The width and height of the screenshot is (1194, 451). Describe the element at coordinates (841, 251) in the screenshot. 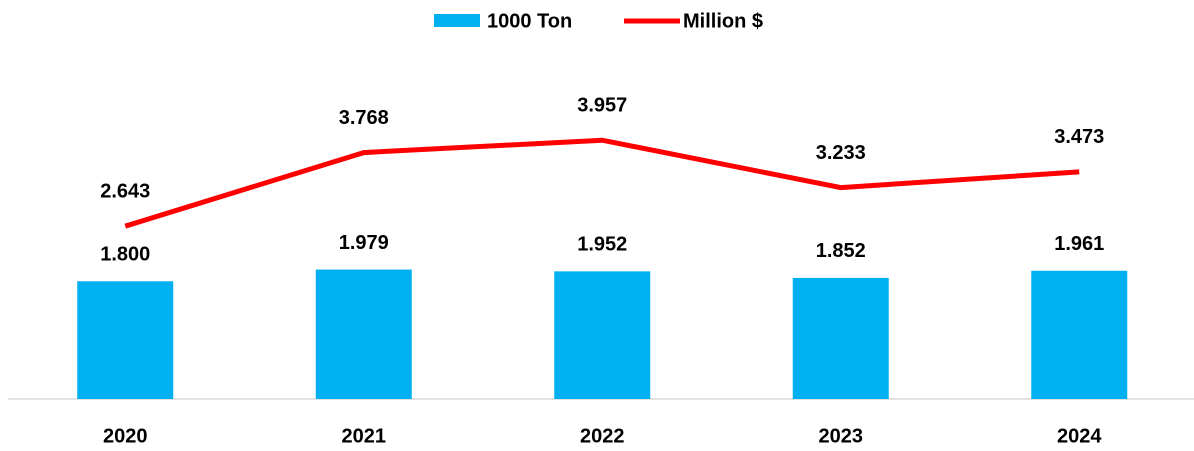

I see `data-label: 1.852` at that location.